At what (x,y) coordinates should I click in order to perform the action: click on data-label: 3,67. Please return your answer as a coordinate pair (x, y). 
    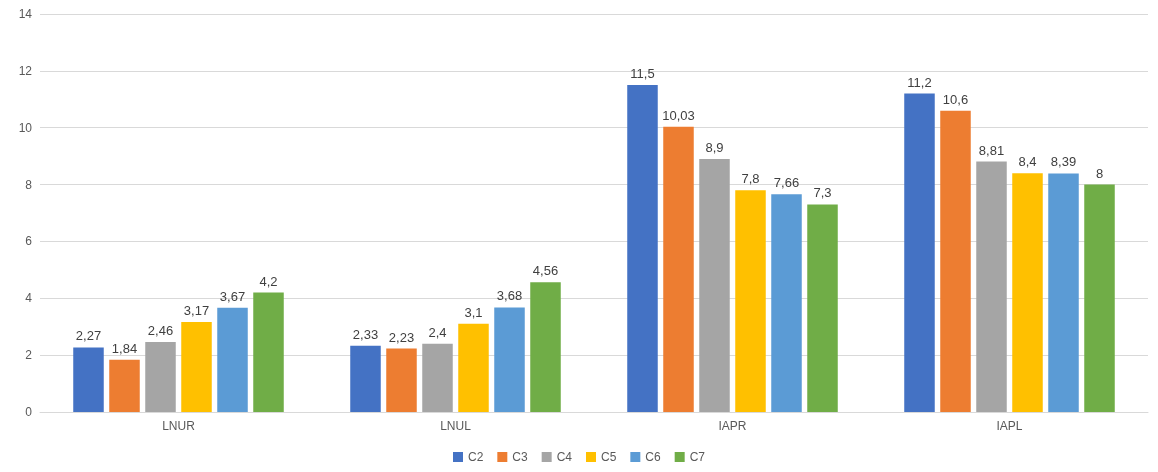
    Looking at the image, I should click on (232, 296).